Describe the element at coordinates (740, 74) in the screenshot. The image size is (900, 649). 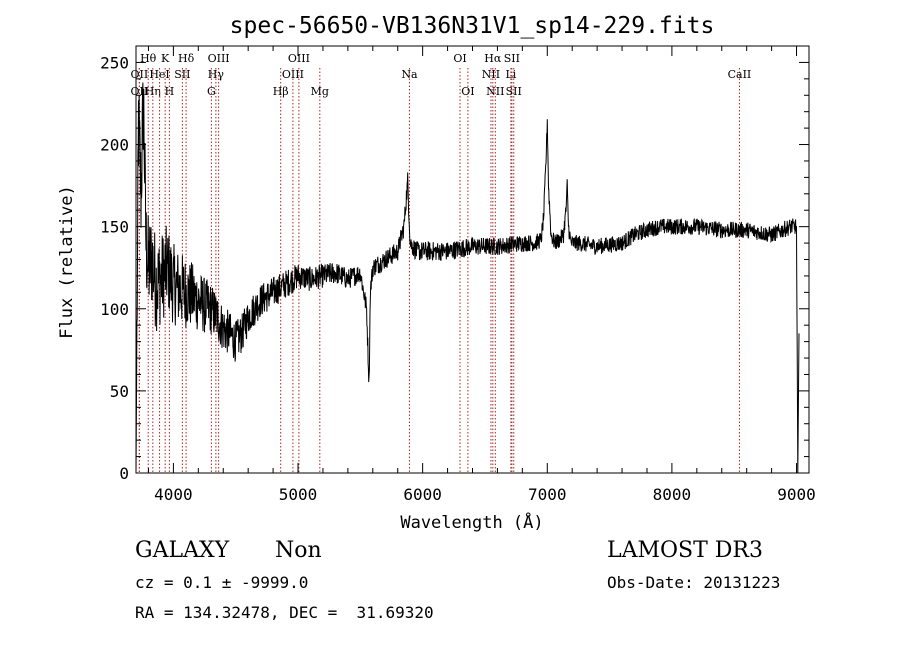
I see `line-marker-label: CaII` at that location.